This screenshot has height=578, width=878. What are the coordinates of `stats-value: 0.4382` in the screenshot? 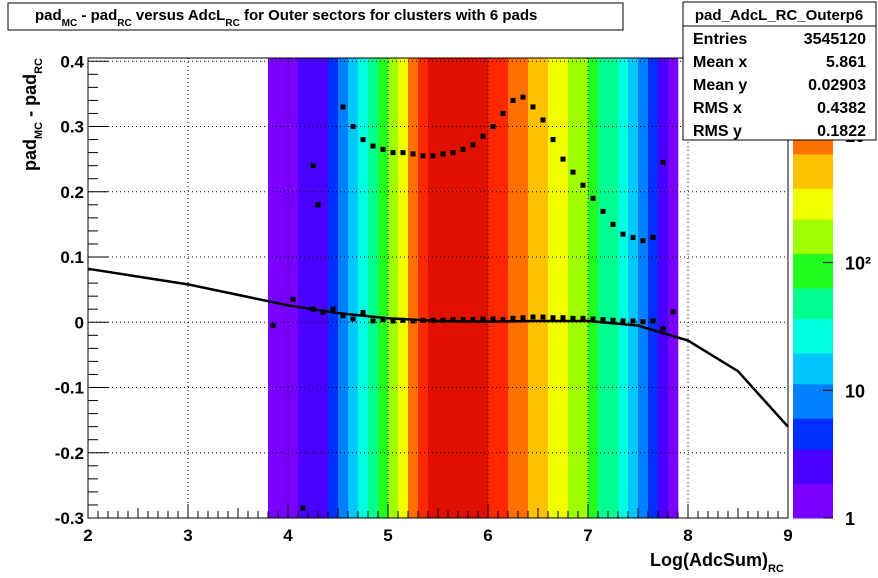 It's located at (841, 108).